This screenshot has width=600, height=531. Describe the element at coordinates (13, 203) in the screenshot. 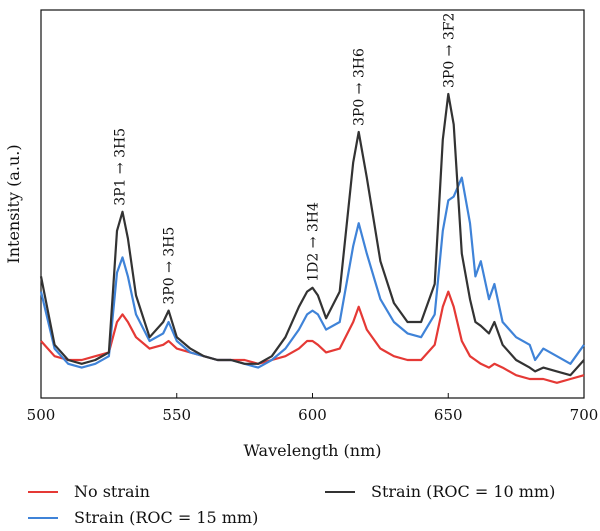

I see `y-axis-label: Intensity (a.u.)` at that location.